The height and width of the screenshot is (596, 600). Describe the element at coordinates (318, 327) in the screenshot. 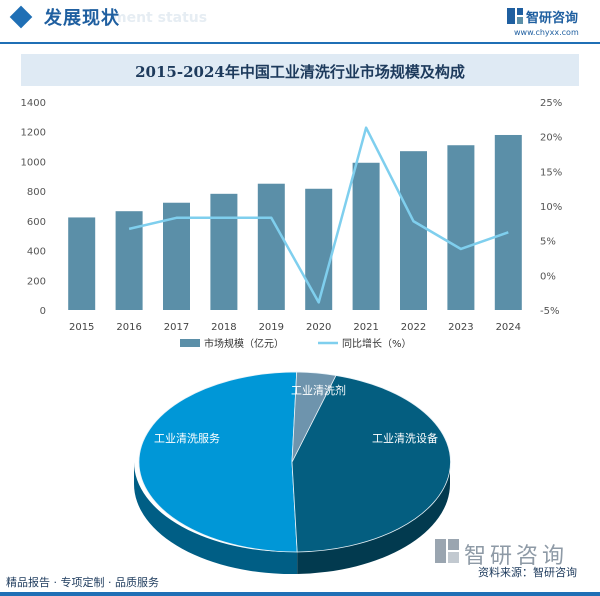

I see `x-tick-label: 2020` at that location.